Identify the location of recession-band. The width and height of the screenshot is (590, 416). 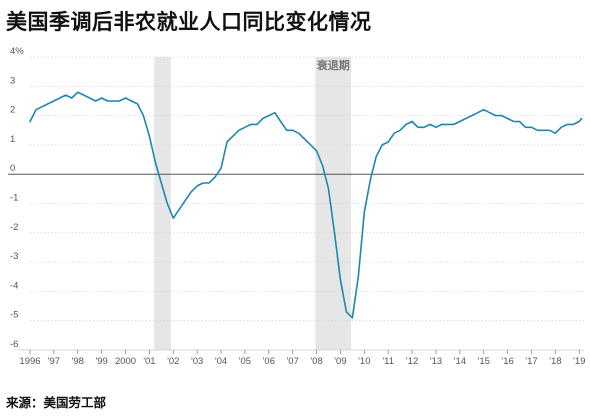
(162, 203).